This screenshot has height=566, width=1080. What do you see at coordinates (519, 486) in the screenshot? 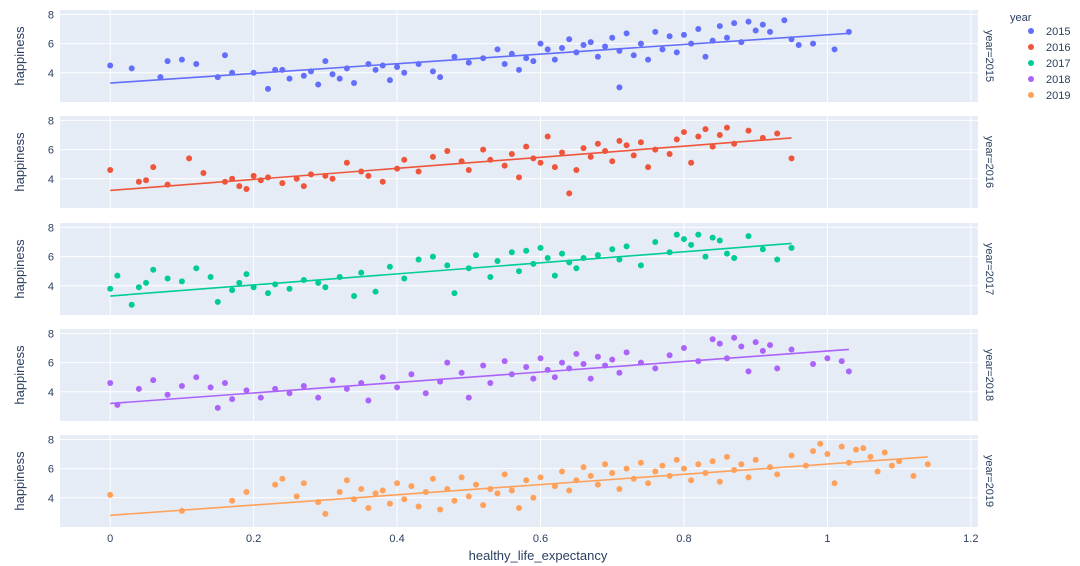
I see `trendline` at bounding box center [519, 486].